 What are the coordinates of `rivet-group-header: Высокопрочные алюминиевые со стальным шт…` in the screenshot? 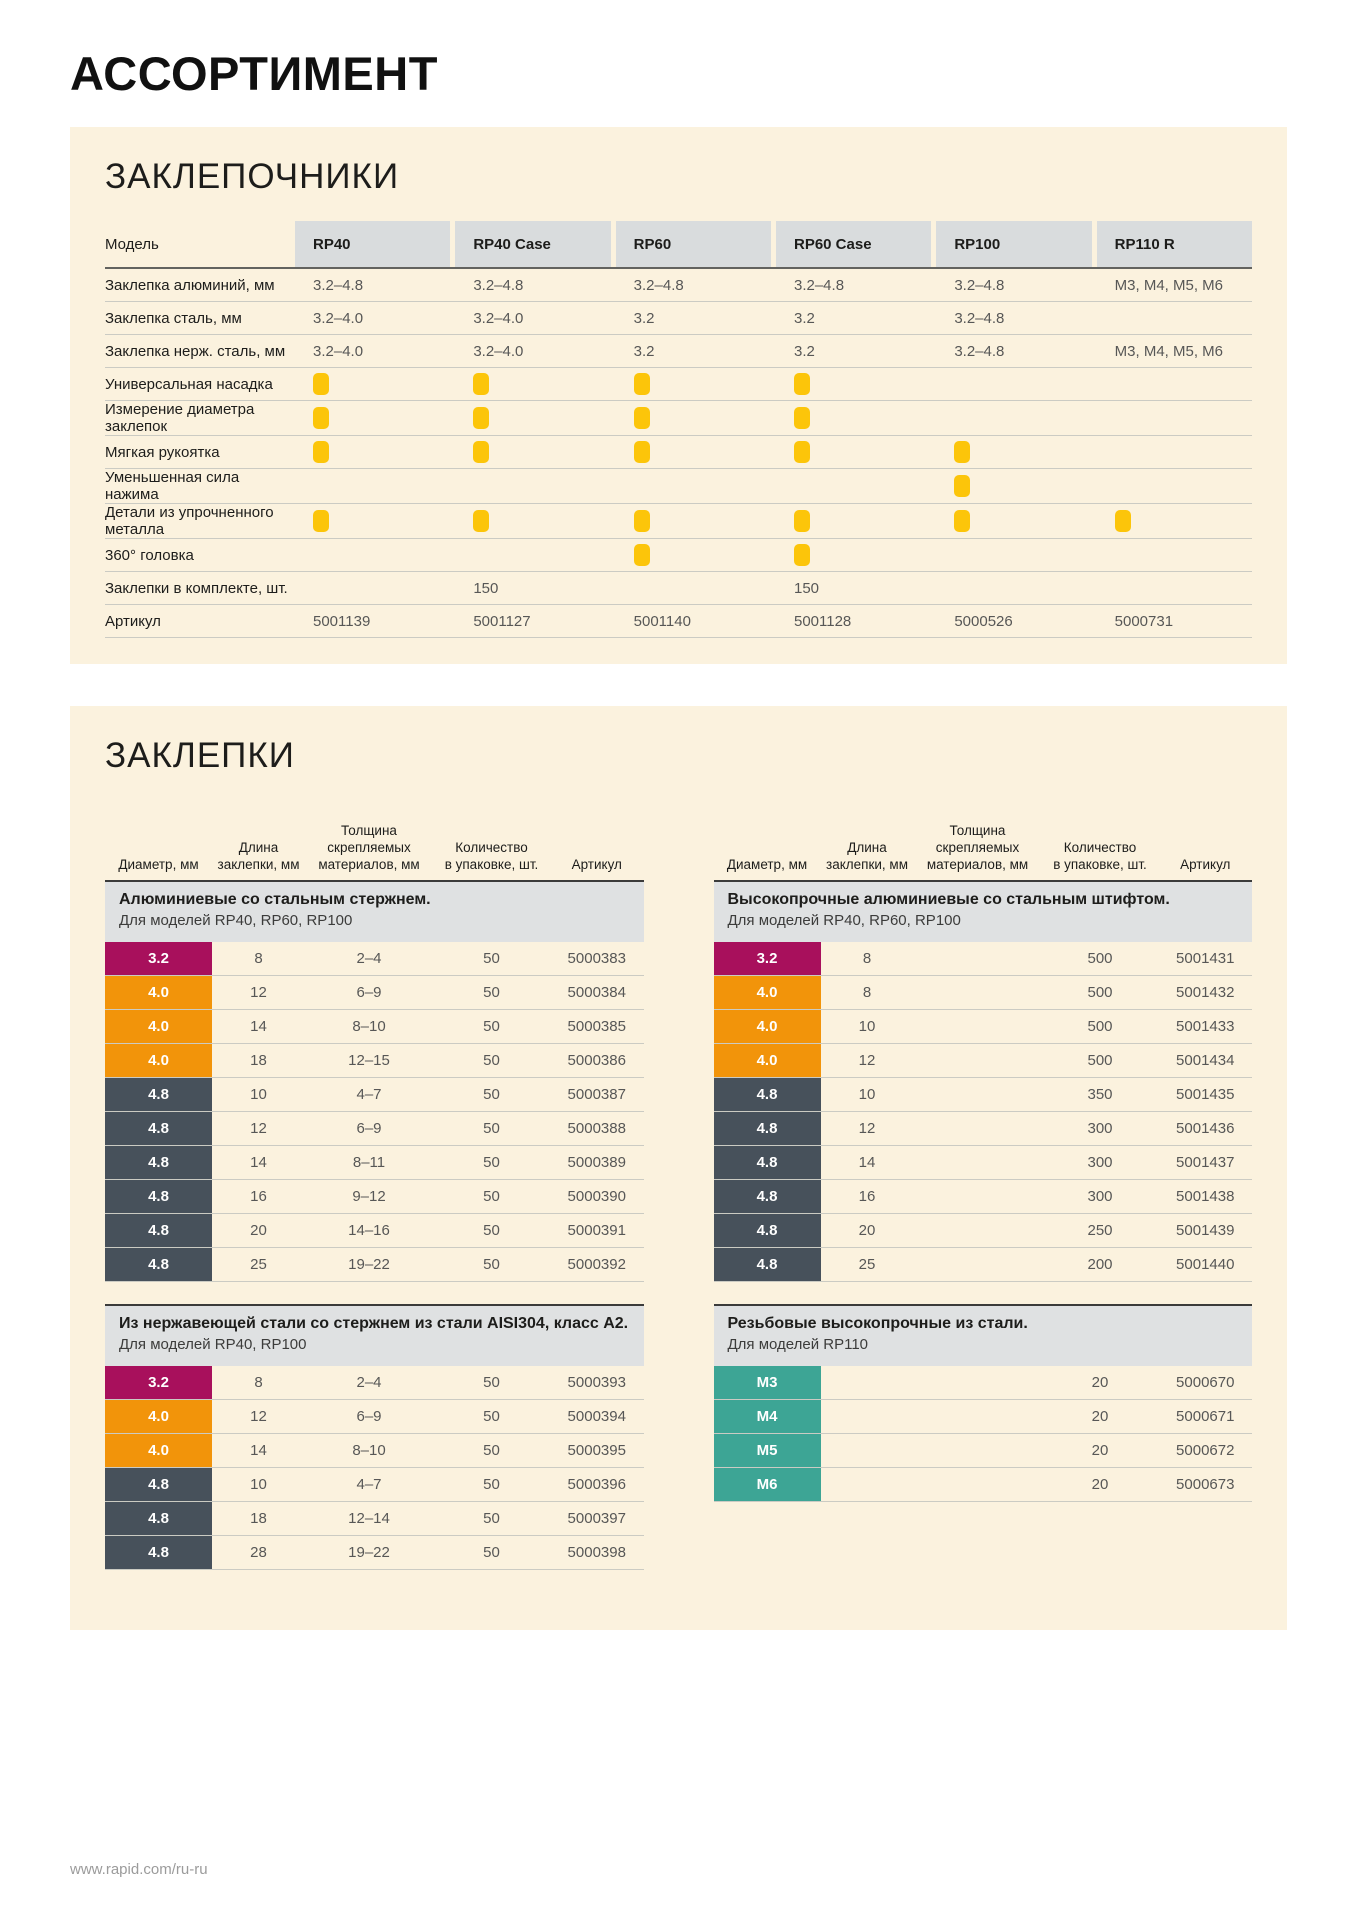 It's located at (982, 911).